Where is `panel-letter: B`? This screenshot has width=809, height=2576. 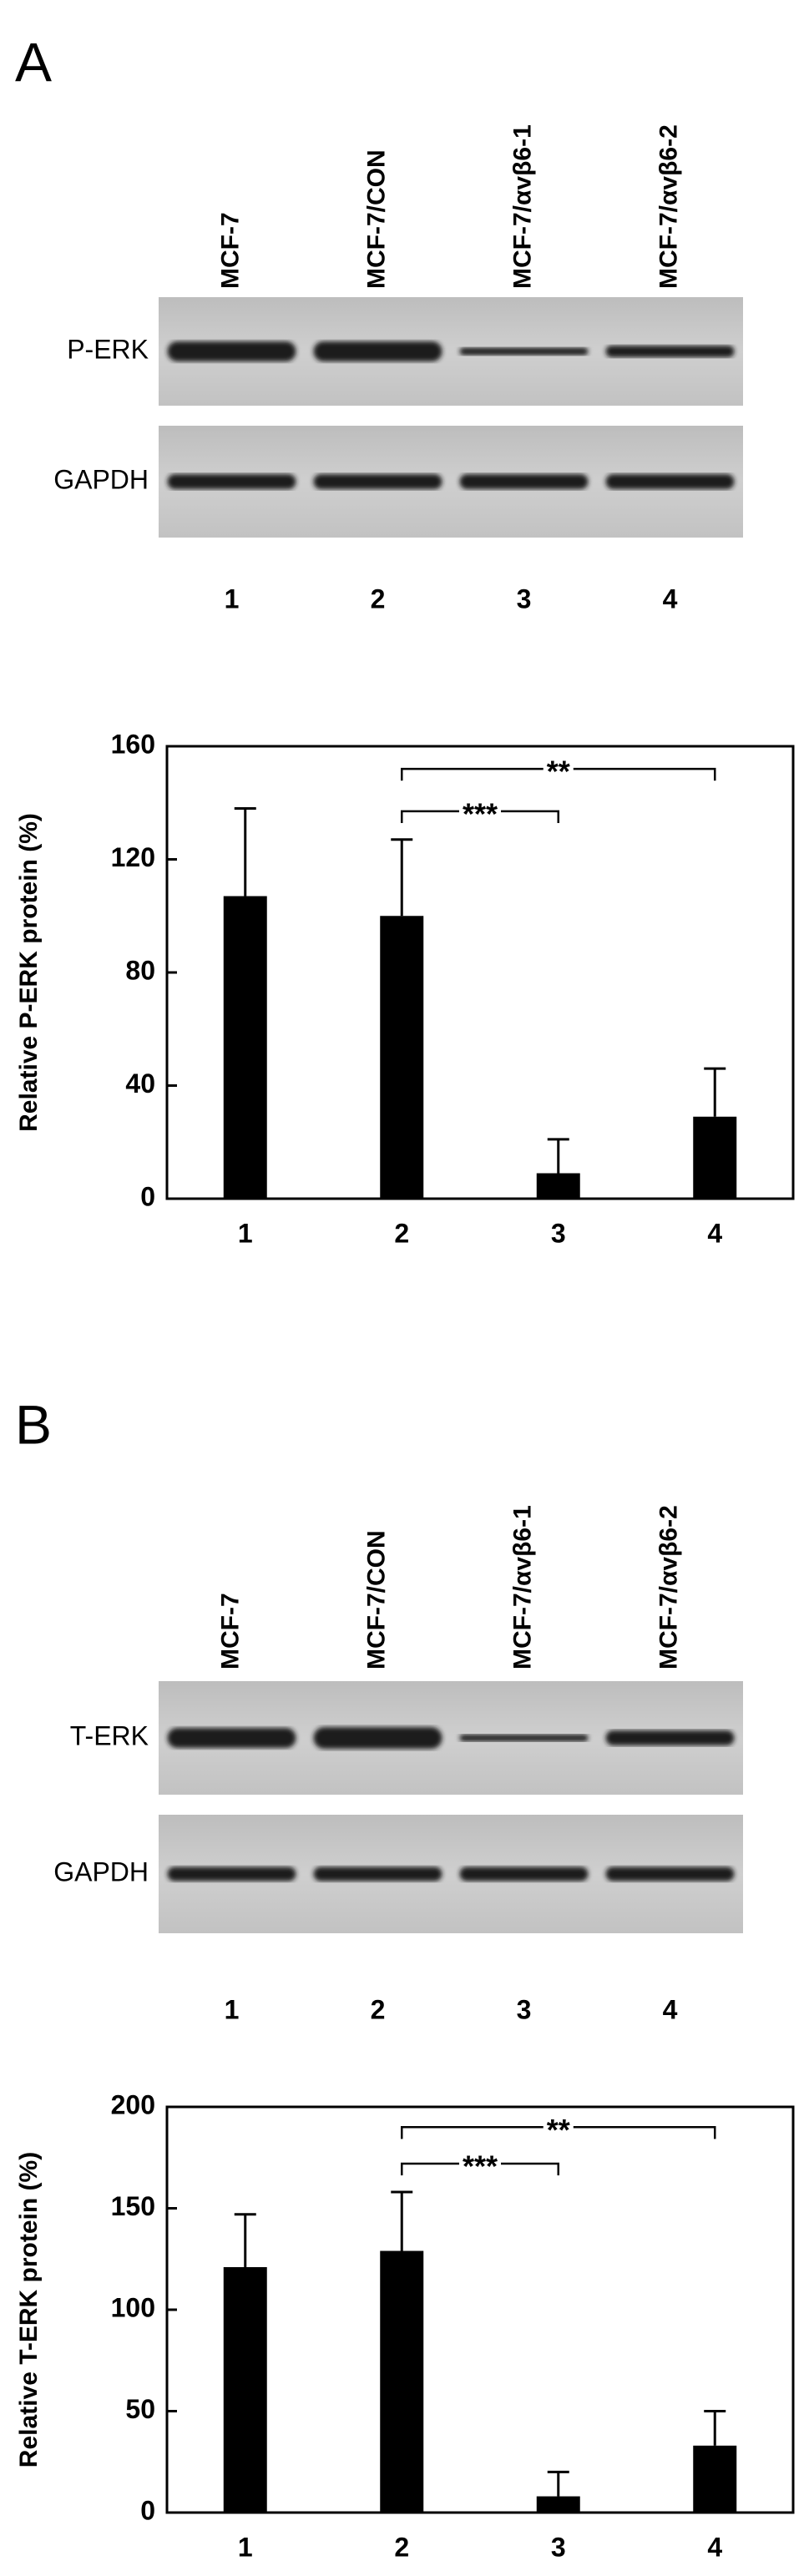
panel-letter: B is located at coordinates (33, 1424).